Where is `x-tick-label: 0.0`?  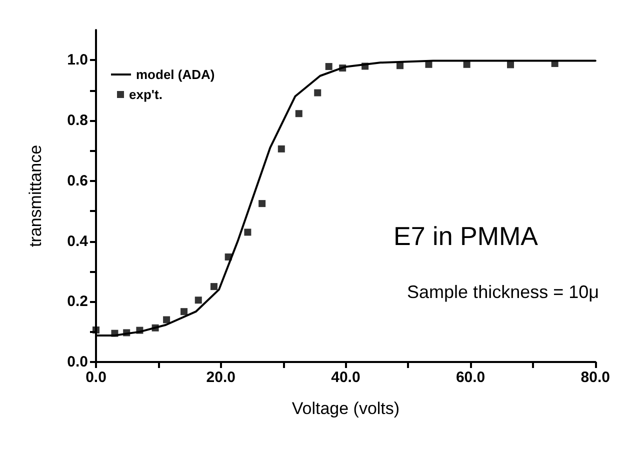
x-tick-label: 0.0 is located at coordinates (96, 377).